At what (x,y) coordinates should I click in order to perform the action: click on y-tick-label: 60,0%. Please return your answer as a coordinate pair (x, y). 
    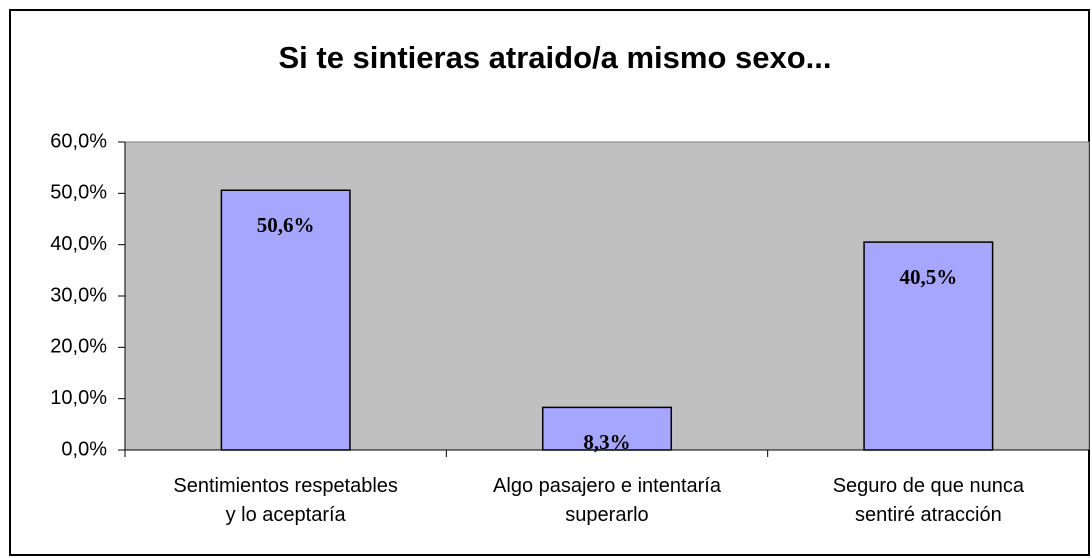
    Looking at the image, I should click on (78, 141).